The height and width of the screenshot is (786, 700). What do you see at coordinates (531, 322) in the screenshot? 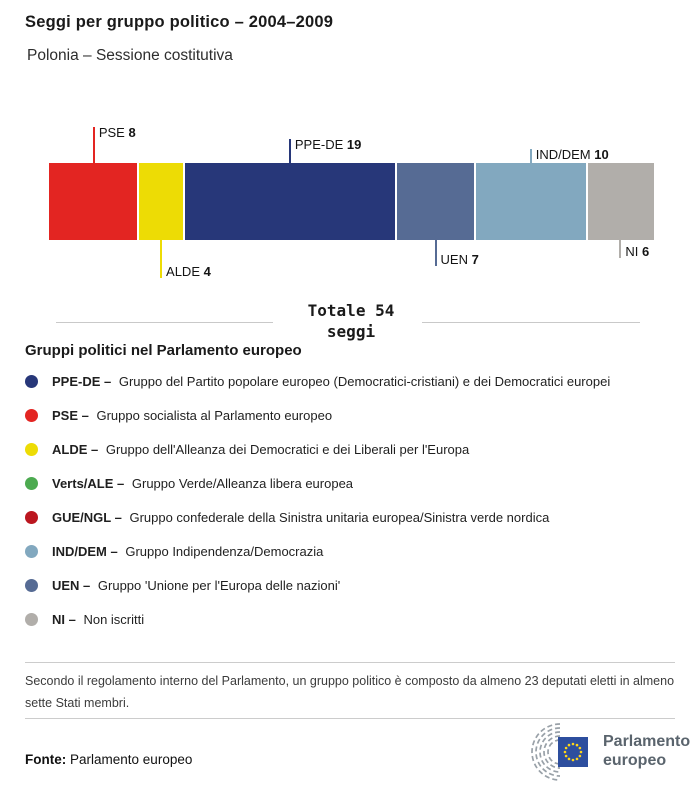
I see `total-rule-right` at bounding box center [531, 322].